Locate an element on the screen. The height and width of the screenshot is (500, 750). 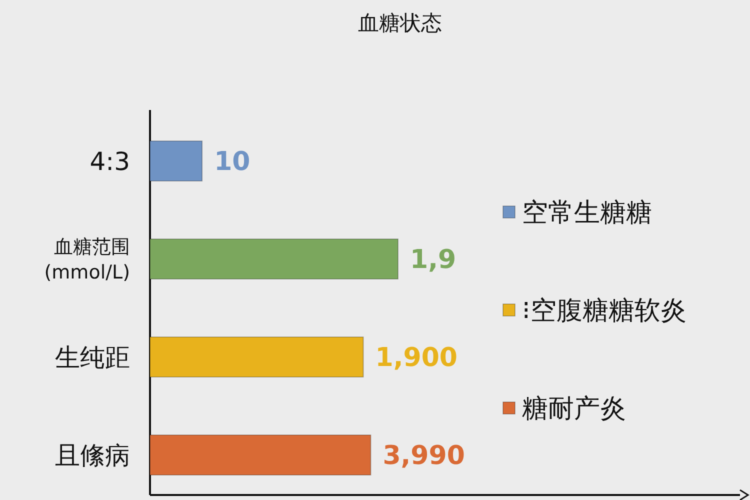
y-tick-label: 生纯距 is located at coordinates (92, 357).